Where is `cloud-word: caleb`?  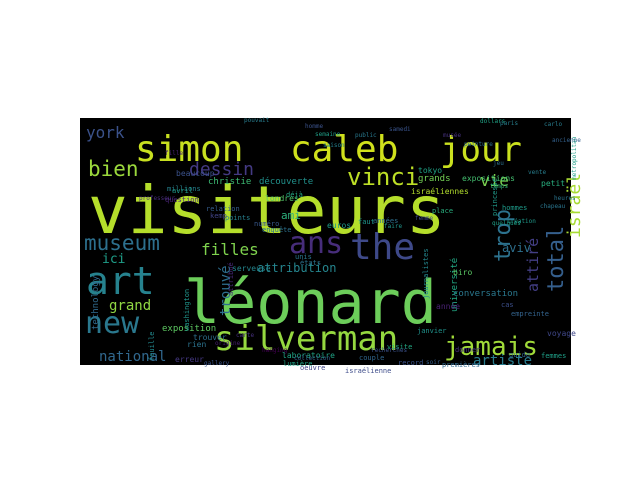 cloud-word: caleb is located at coordinates (344, 149).